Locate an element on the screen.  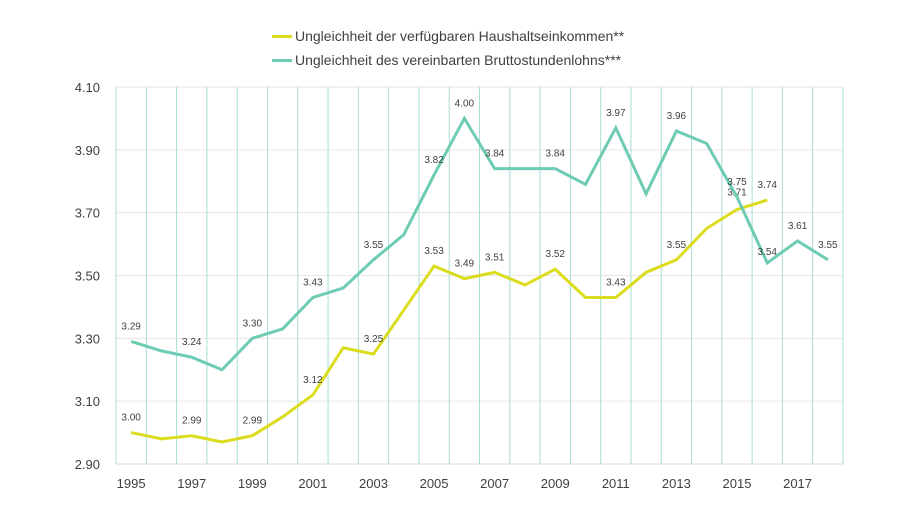
data-label: 3.24 is located at coordinates (192, 342).